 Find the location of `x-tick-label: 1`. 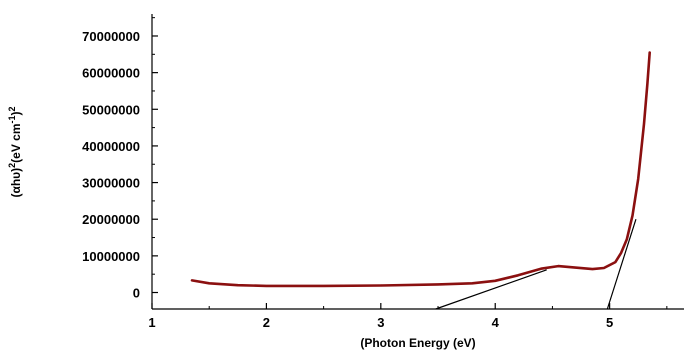

x-tick-label: 1 is located at coordinates (151, 322).